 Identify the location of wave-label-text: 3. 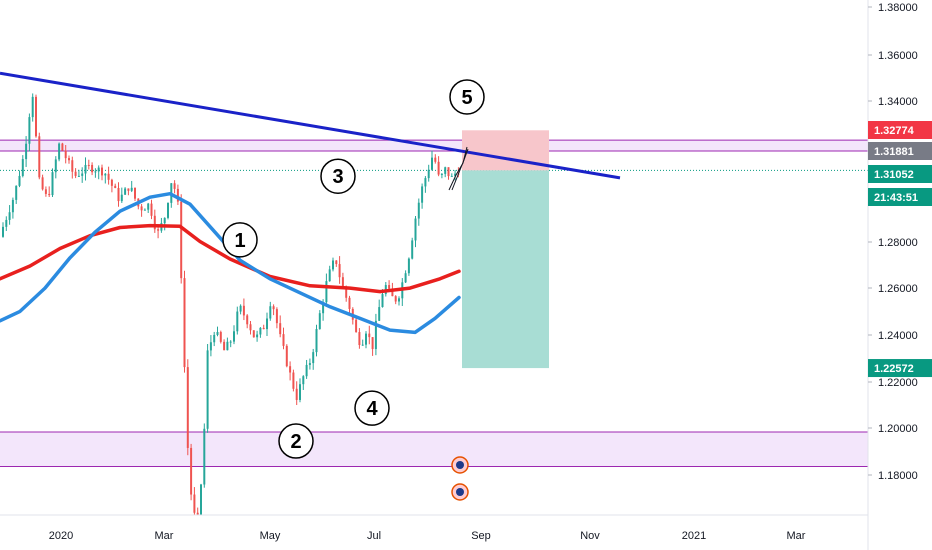
(337, 177).